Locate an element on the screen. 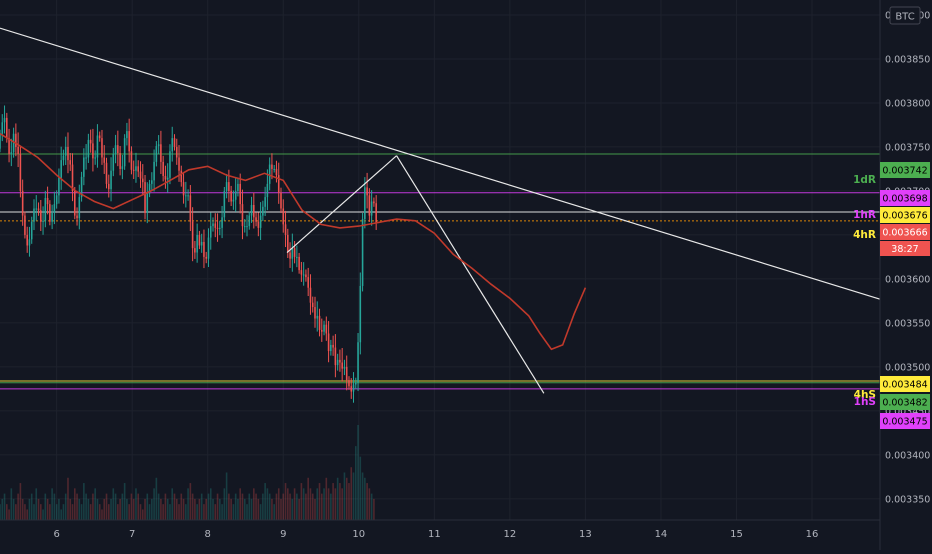 The height and width of the screenshot is (554, 932). currency-badge: BTC is located at coordinates (905, 15).